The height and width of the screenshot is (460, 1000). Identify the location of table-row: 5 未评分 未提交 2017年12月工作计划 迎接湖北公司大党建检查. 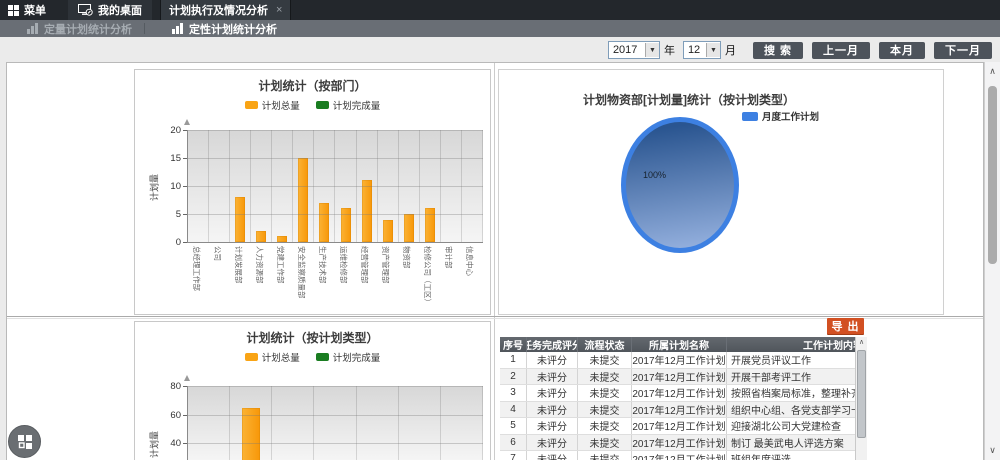
(683, 426).